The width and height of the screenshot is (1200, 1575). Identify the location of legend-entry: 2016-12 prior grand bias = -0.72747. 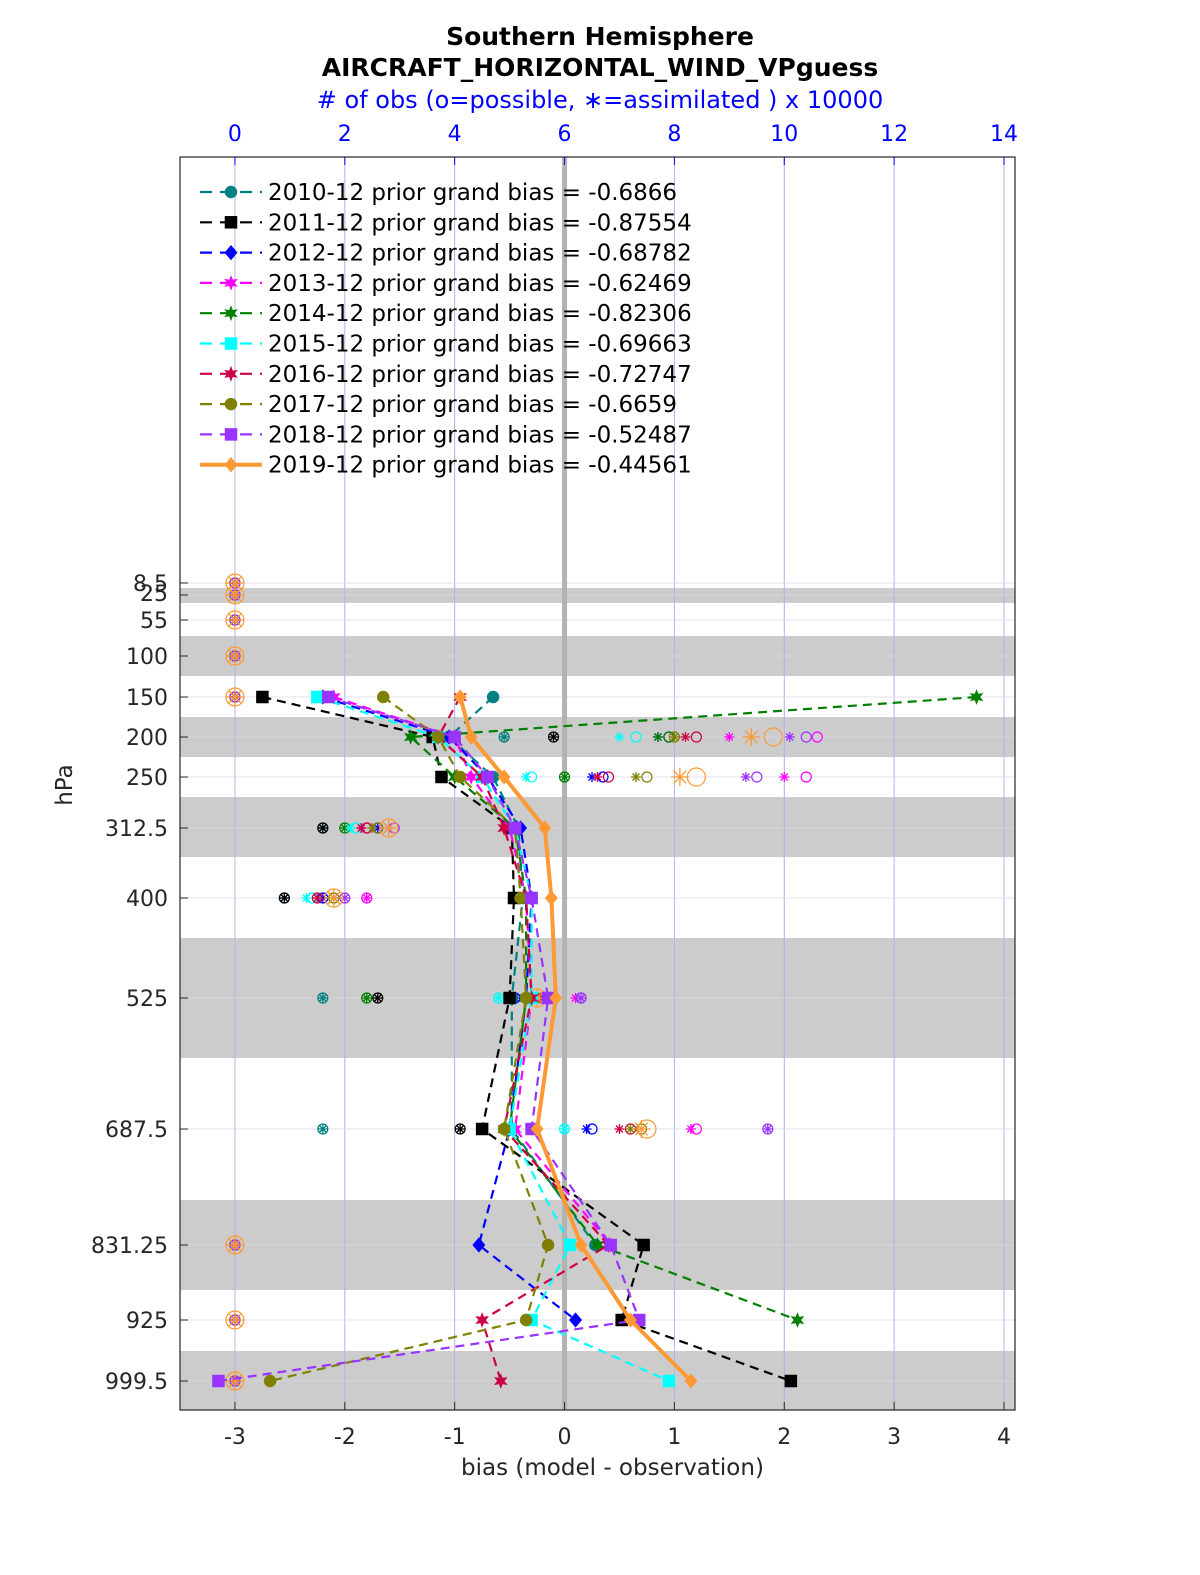
(480, 375).